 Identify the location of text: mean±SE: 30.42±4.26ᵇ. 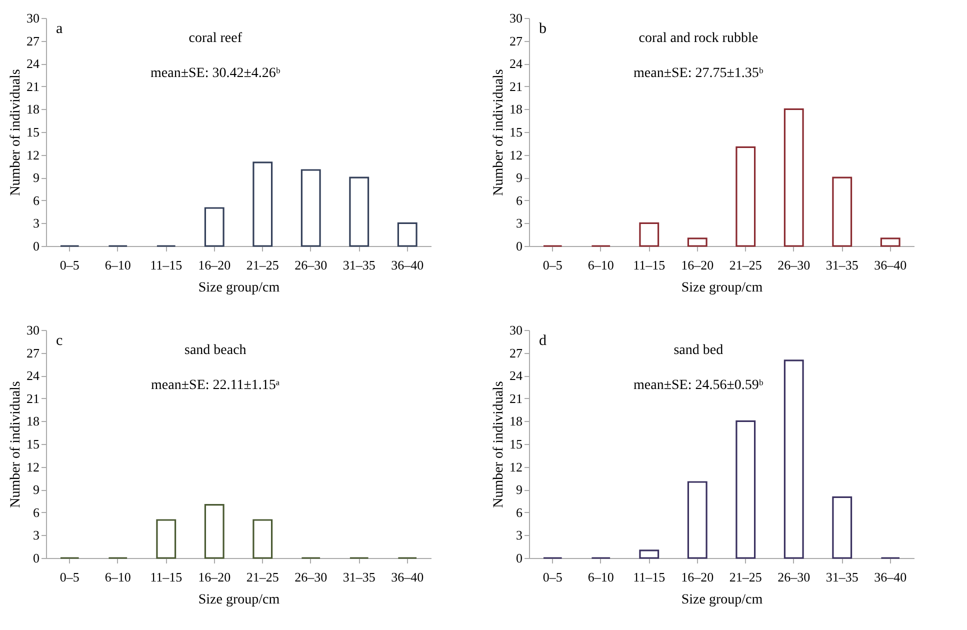
(215, 73).